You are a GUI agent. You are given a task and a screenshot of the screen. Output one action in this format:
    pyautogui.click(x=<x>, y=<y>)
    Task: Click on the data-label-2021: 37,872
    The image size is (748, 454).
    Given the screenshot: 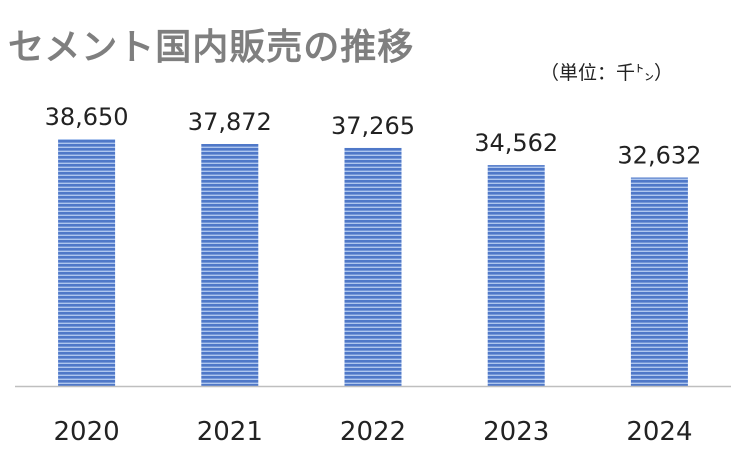 What is the action you would take?
    pyautogui.click(x=230, y=122)
    